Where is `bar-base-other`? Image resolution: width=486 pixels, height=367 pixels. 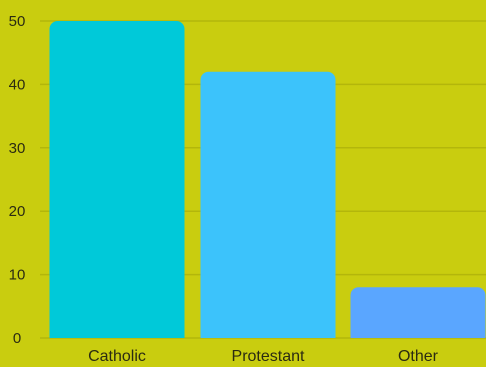
bar-base-other is located at coordinates (418, 334).